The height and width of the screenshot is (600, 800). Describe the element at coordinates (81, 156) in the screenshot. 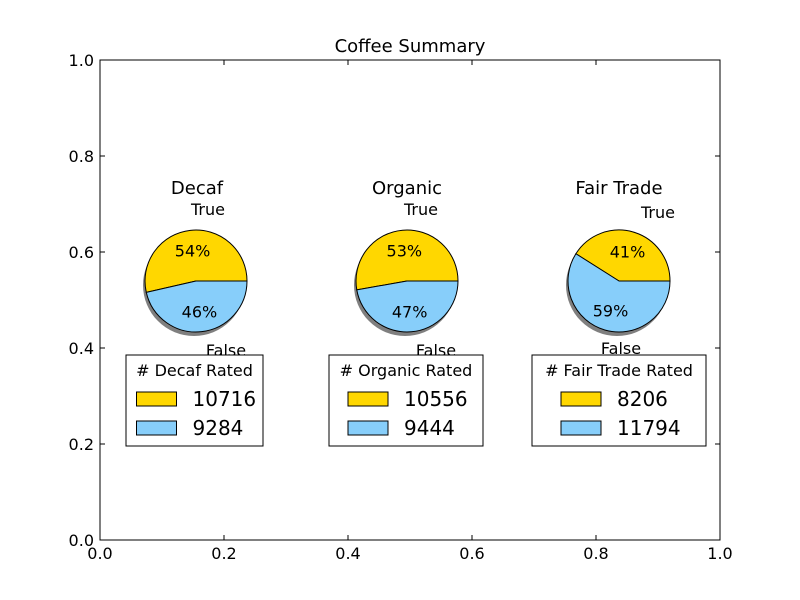

I see `y-tick-label: 0.8` at that location.